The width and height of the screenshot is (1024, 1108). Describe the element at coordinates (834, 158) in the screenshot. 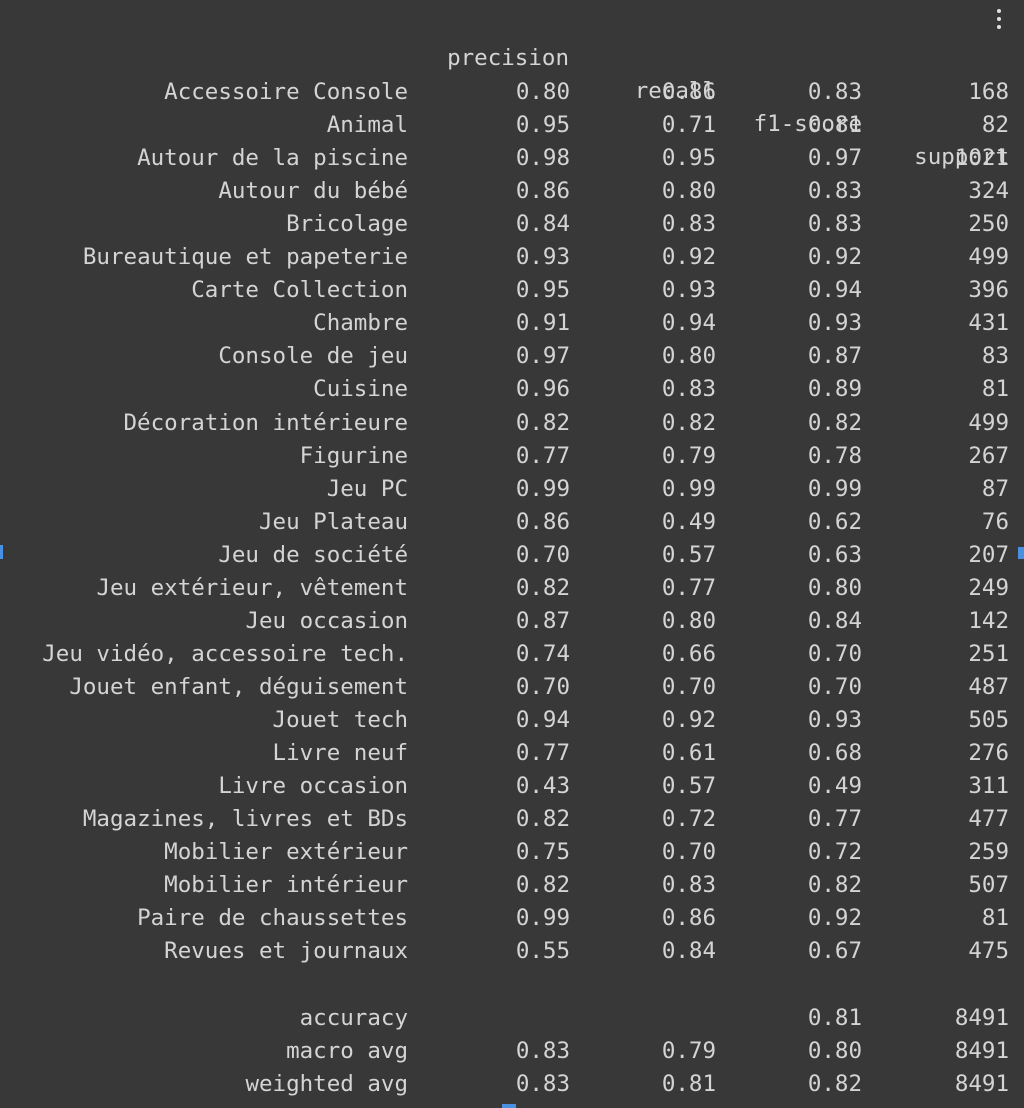

I see `f1-score-value: 0.97` at that location.